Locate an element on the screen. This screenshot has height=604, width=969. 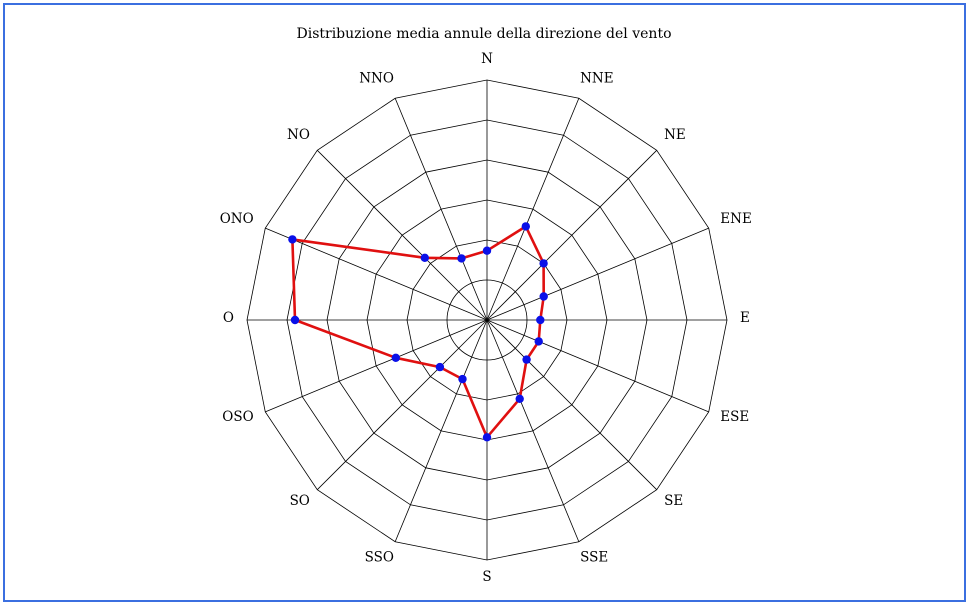
data-point-NNE is located at coordinates (525, 226).